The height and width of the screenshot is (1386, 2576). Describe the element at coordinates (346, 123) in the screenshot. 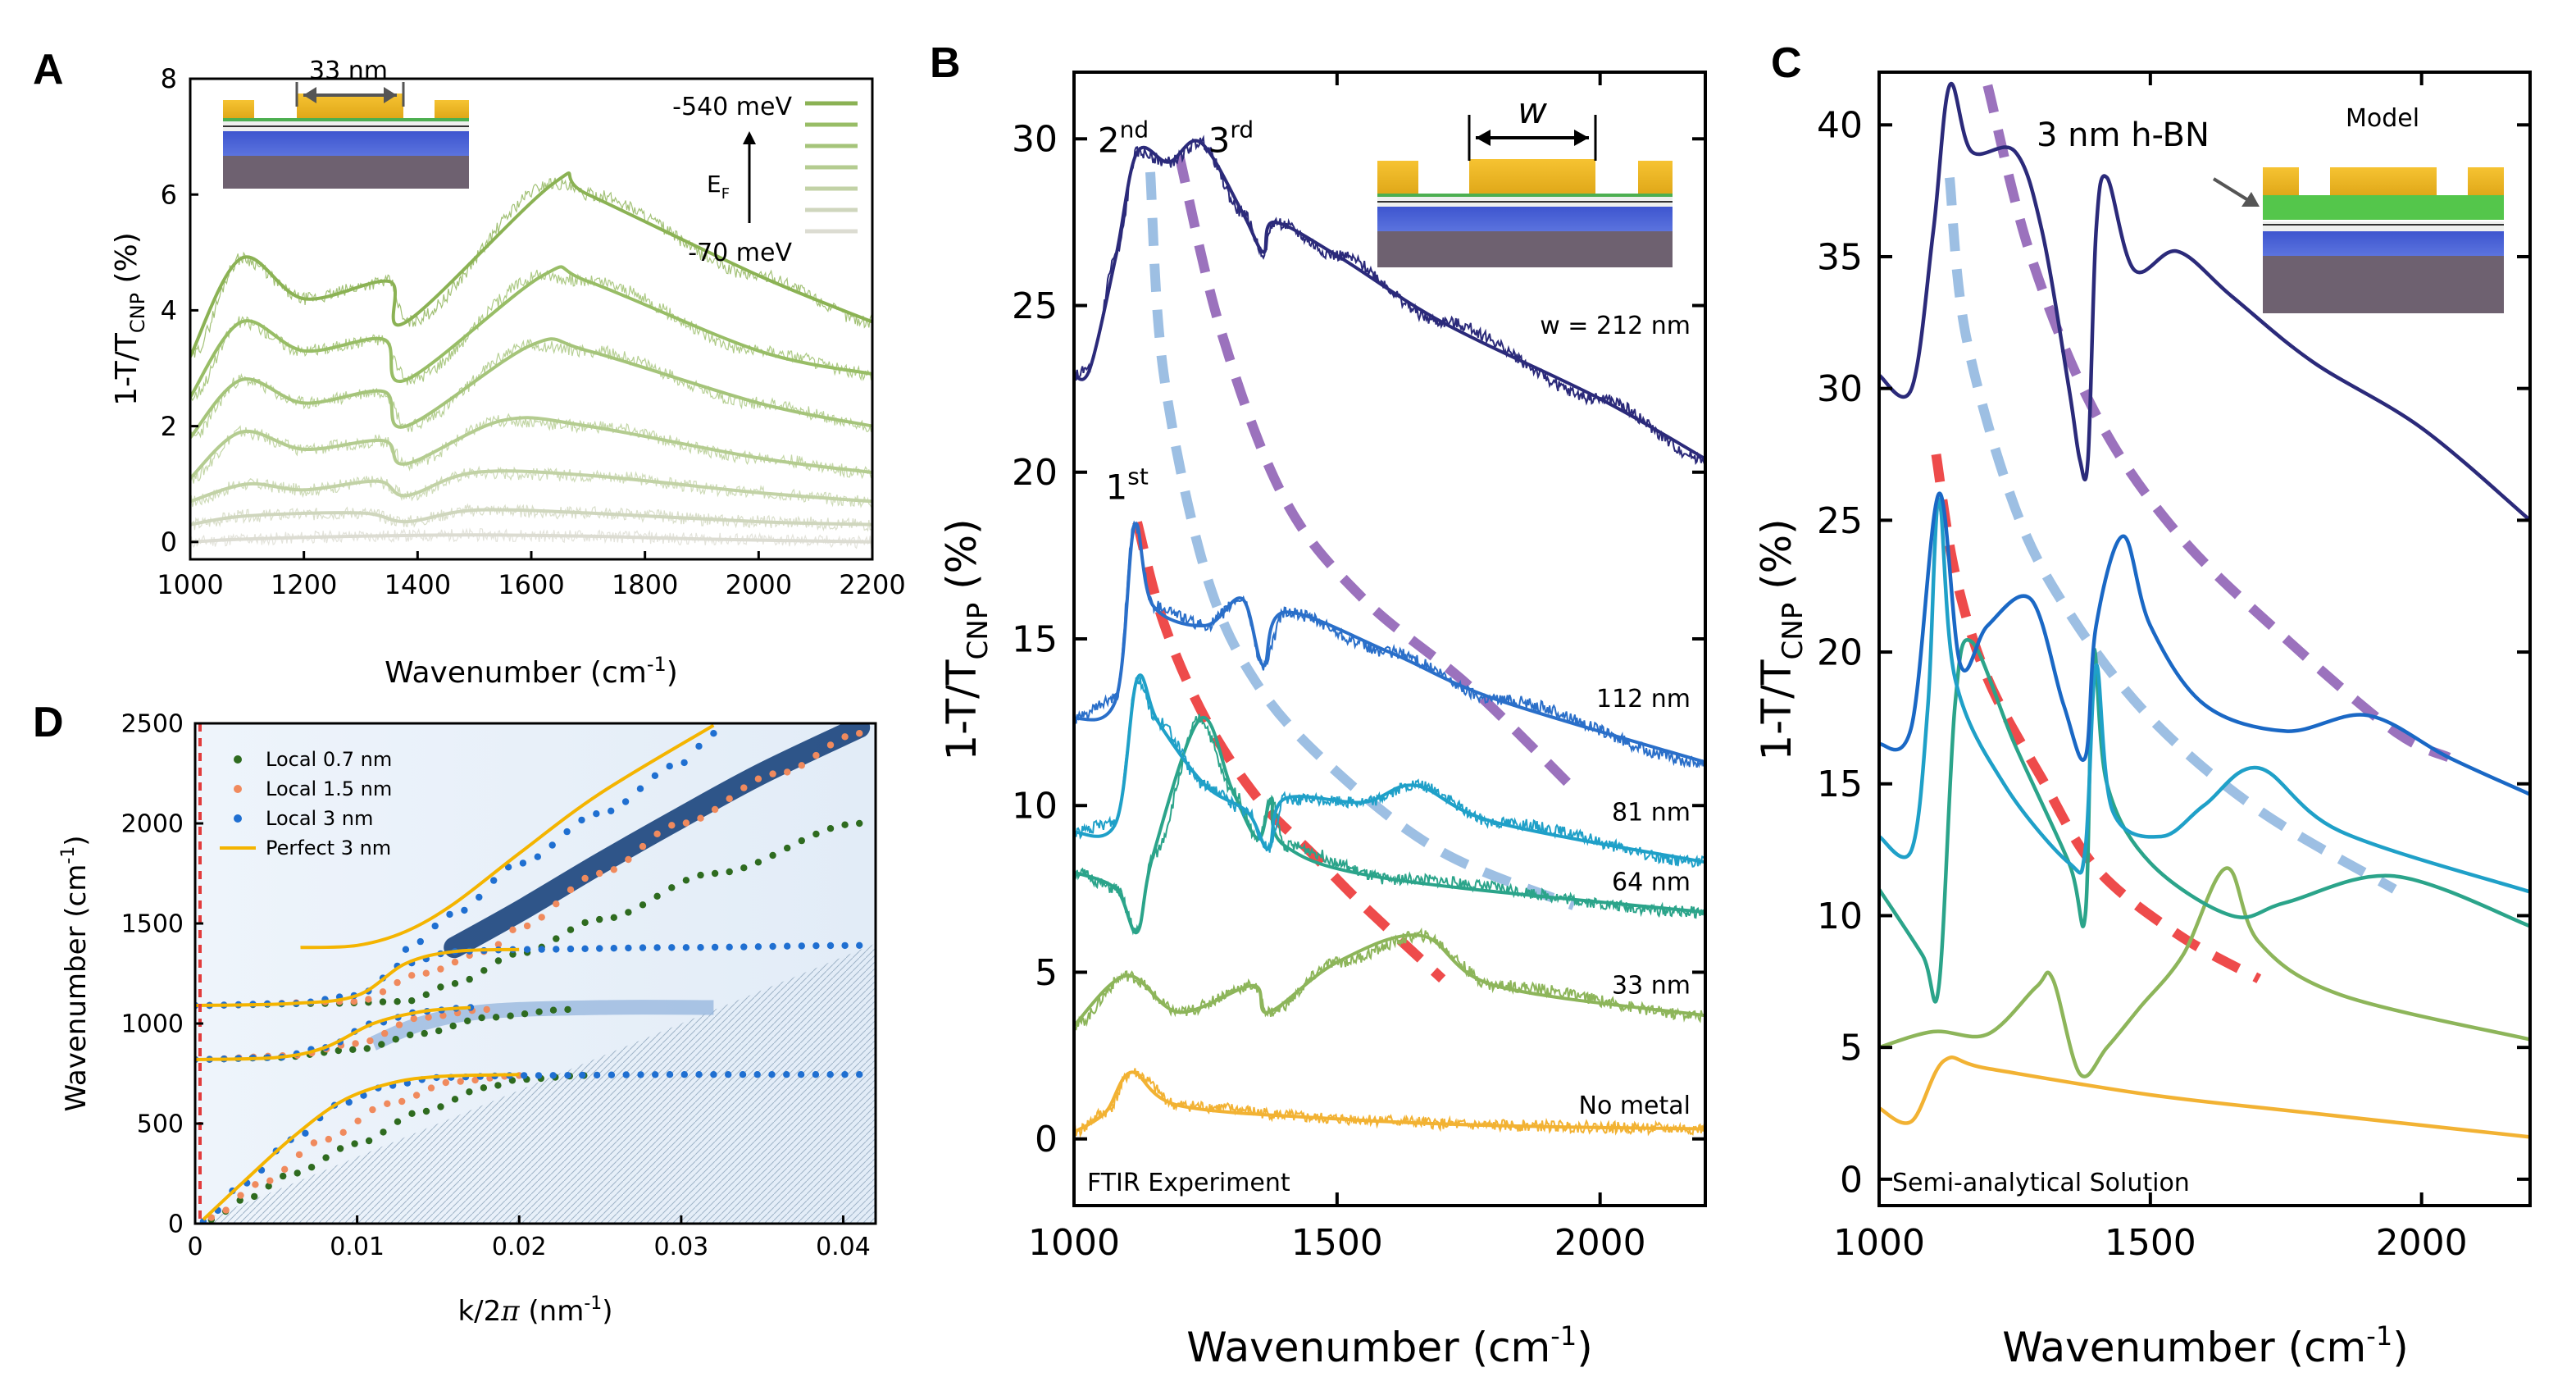

I see `panel-a-inset-device: 33 nm` at that location.